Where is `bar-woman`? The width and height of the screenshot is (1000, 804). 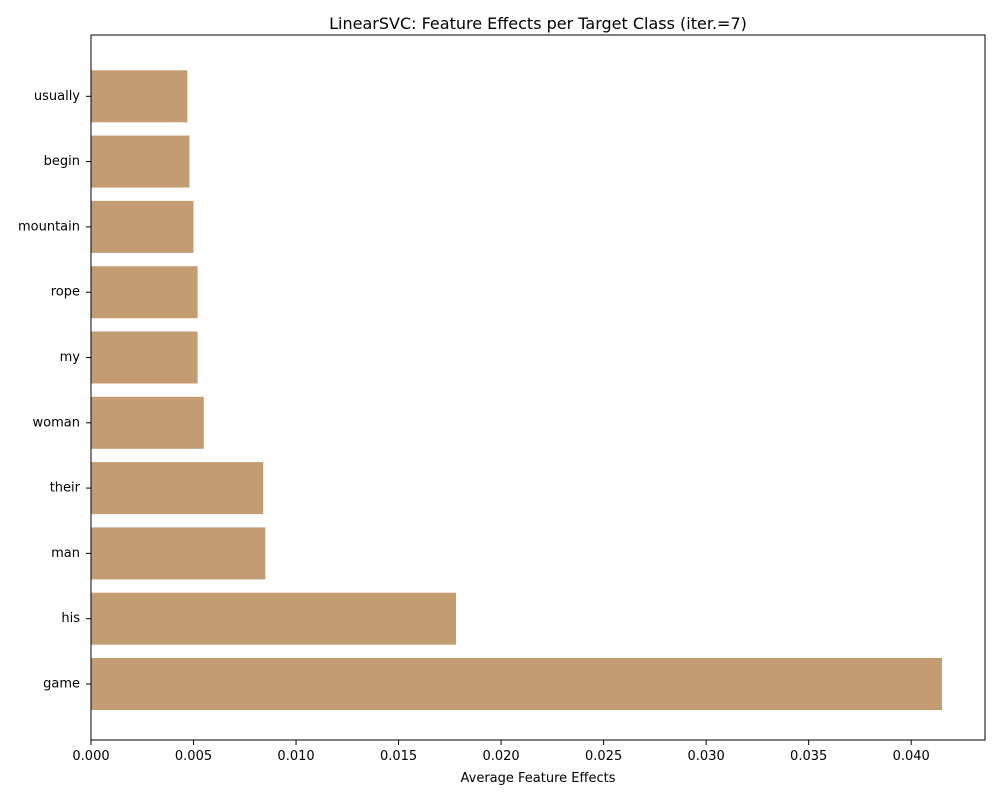
bar-woman is located at coordinates (147, 422).